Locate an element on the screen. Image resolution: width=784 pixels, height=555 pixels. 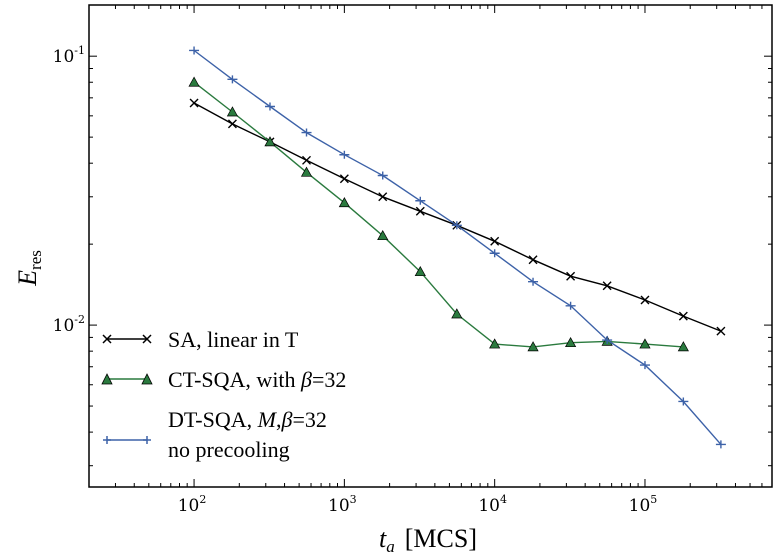
x-axis-label-sub: a is located at coordinates (390, 546).